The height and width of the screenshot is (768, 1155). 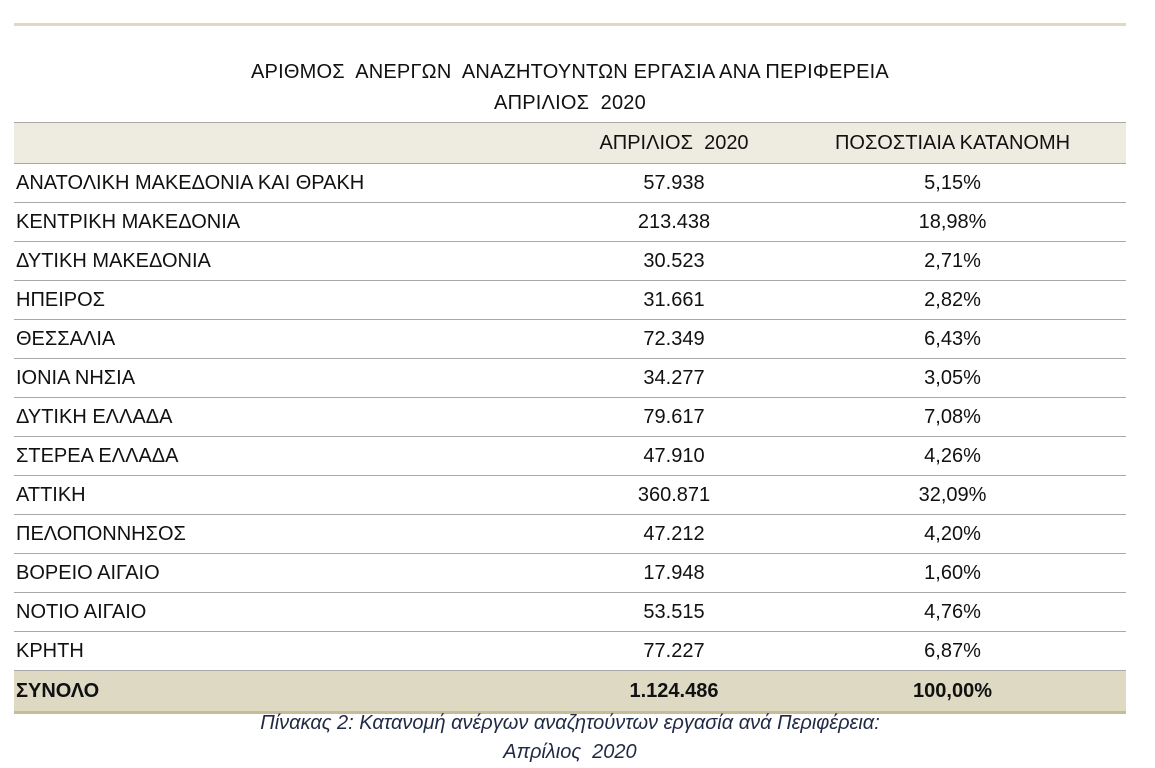 What do you see at coordinates (952, 573) in the screenshot?
I see `share-cell: 1,60%` at bounding box center [952, 573].